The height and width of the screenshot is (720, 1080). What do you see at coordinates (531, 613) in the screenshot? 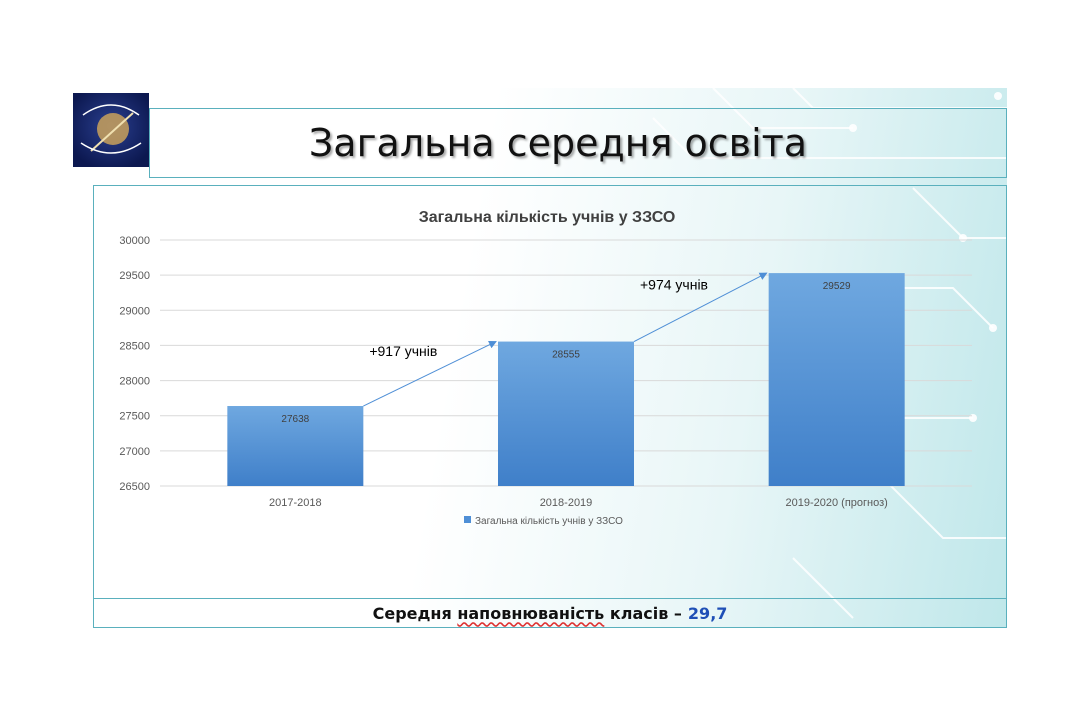
I see `footer-underlined: наповнюваність` at bounding box center [531, 613].